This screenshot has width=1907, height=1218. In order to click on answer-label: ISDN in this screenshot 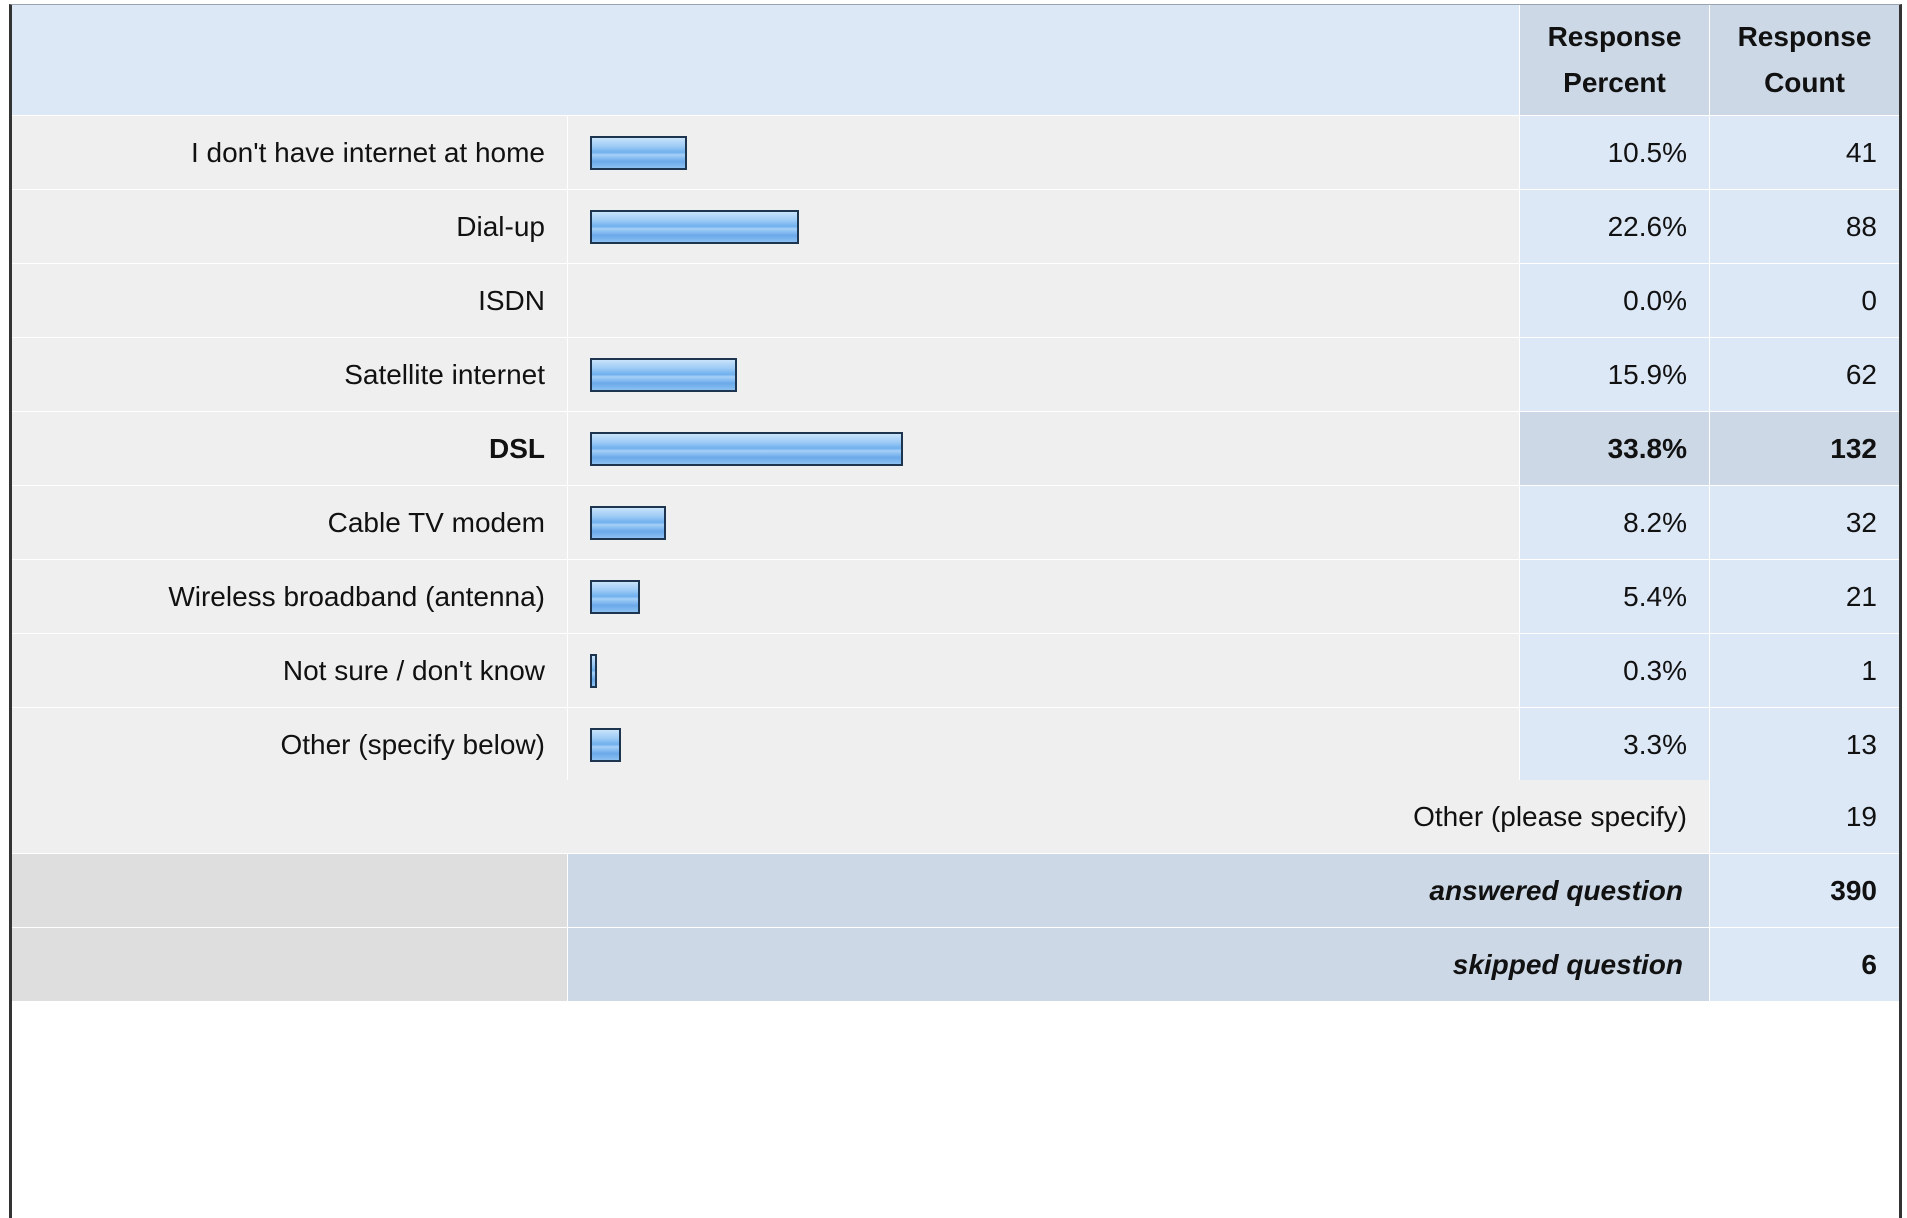, I will do `click(290, 300)`.